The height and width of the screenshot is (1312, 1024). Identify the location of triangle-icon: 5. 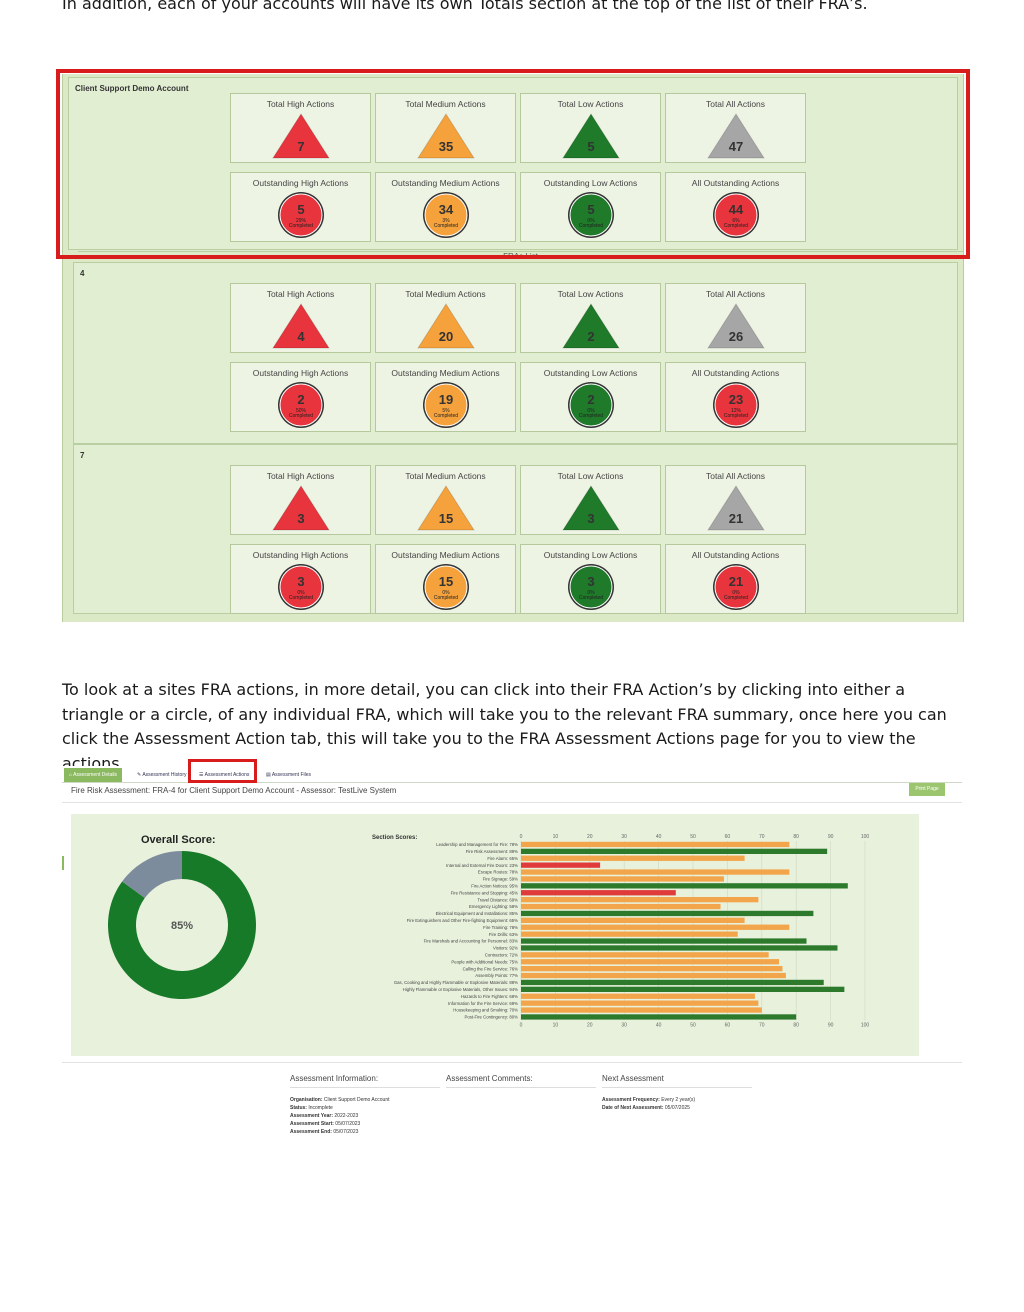
(591, 129).